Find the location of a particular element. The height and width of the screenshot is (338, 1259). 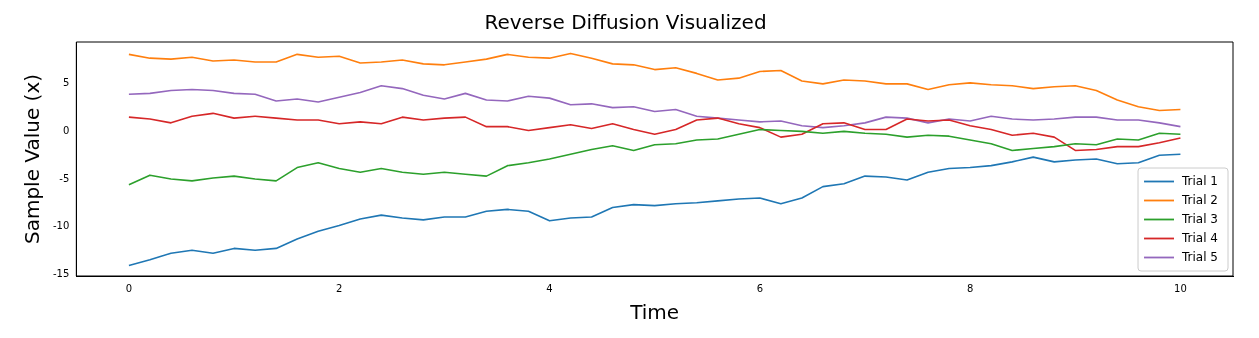

legend-label: Trial 5 is located at coordinates (1200, 256).